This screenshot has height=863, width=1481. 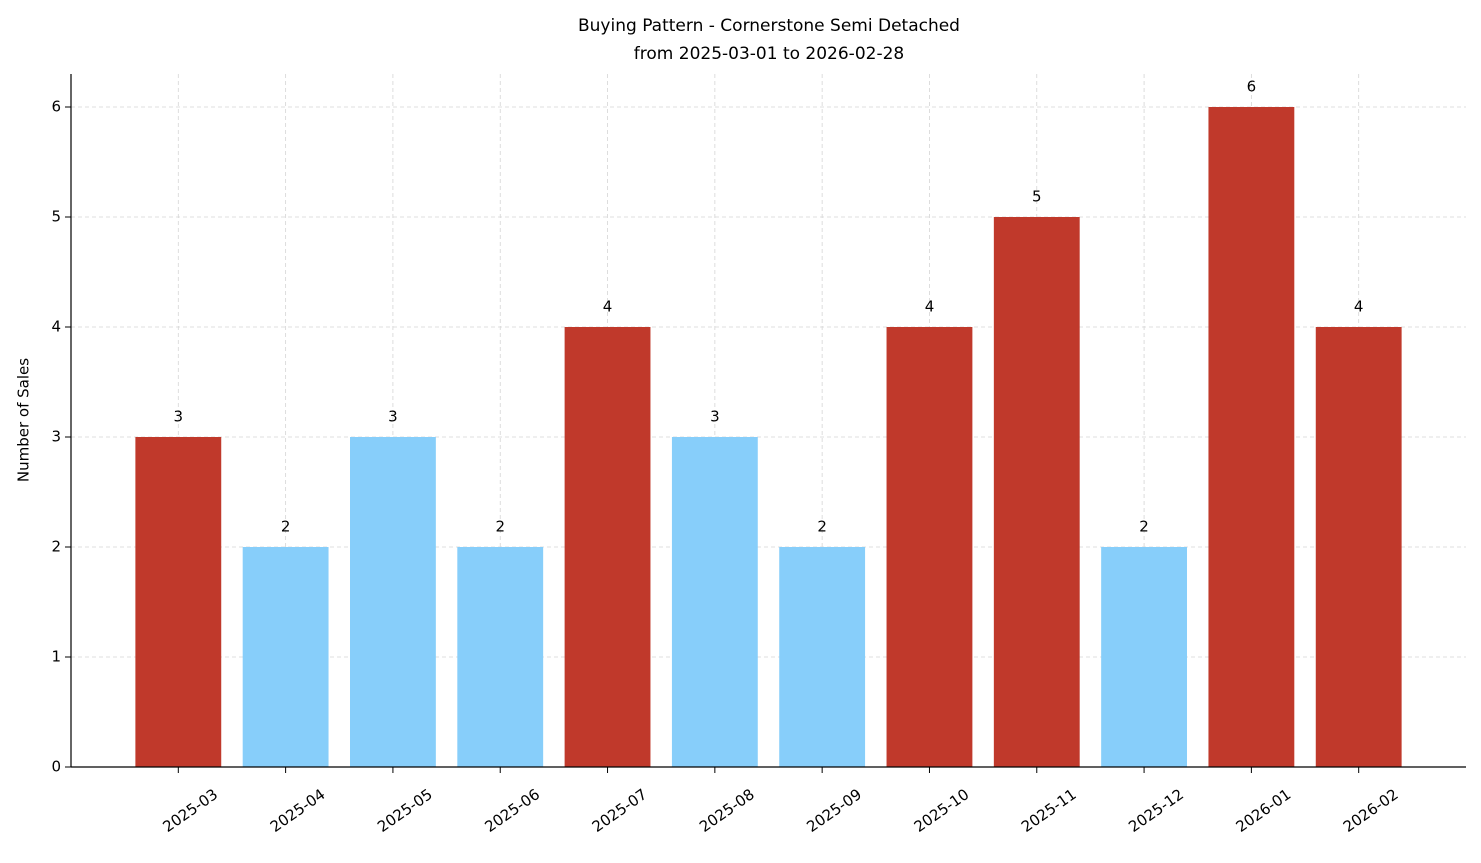 I want to click on x-tick-label: 2025-11, so click(x=1049, y=810).